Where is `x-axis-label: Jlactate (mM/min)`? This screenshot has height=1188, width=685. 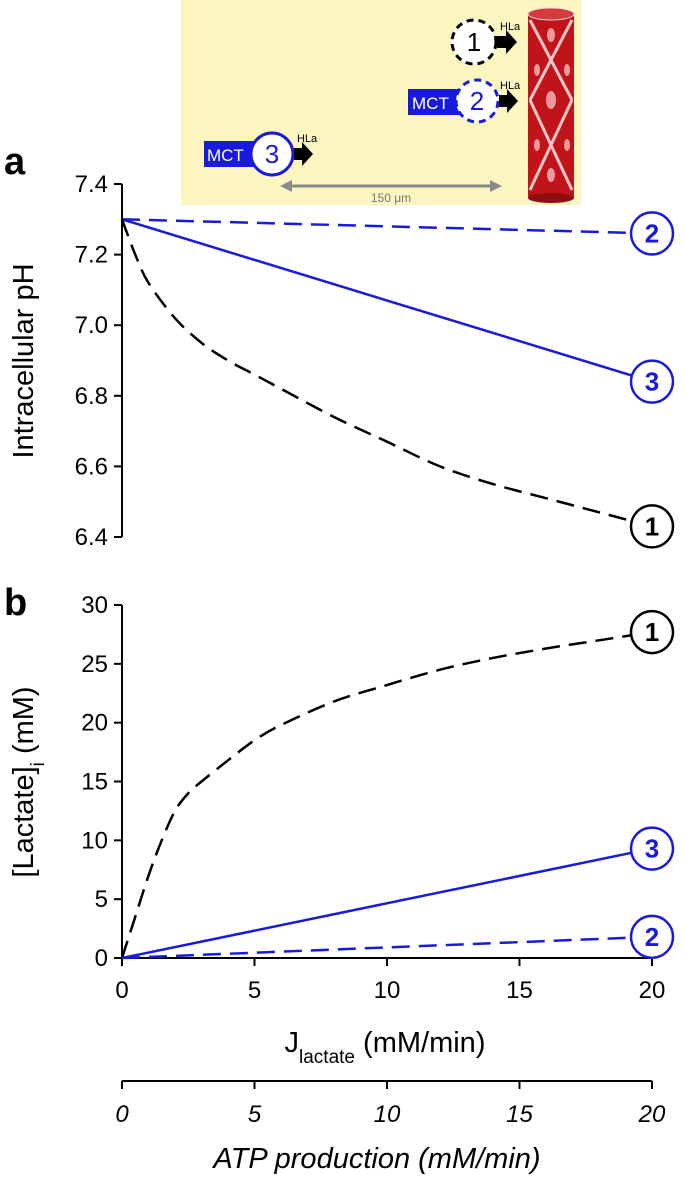
x-axis-label: Jlactate (mM/min) is located at coordinates (385, 1047).